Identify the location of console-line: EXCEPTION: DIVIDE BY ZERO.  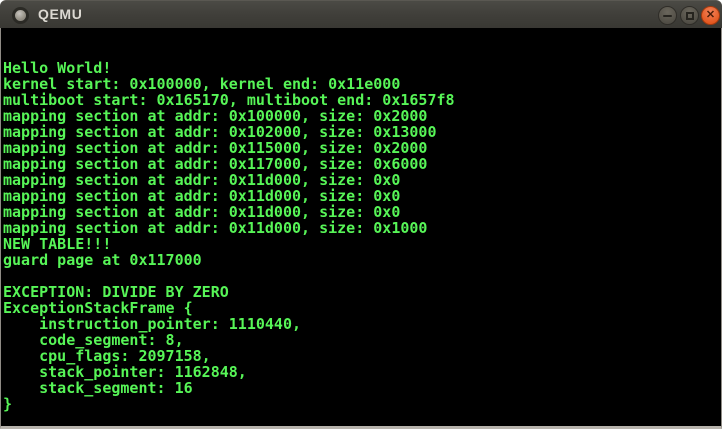
(116, 292).